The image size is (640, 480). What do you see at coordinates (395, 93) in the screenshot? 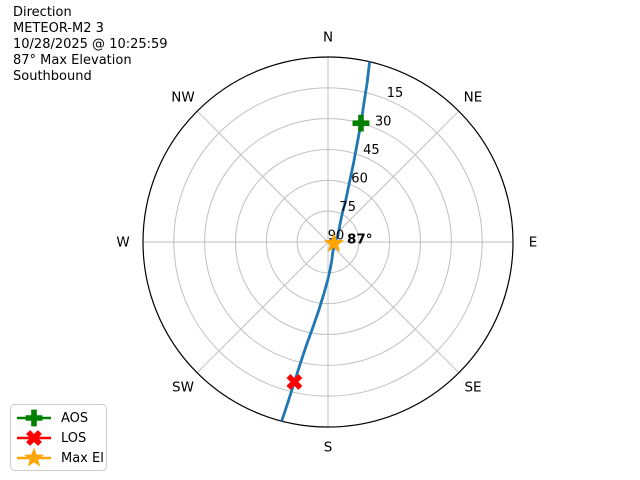
I see `elevation-tick-label-15: 15` at bounding box center [395, 93].